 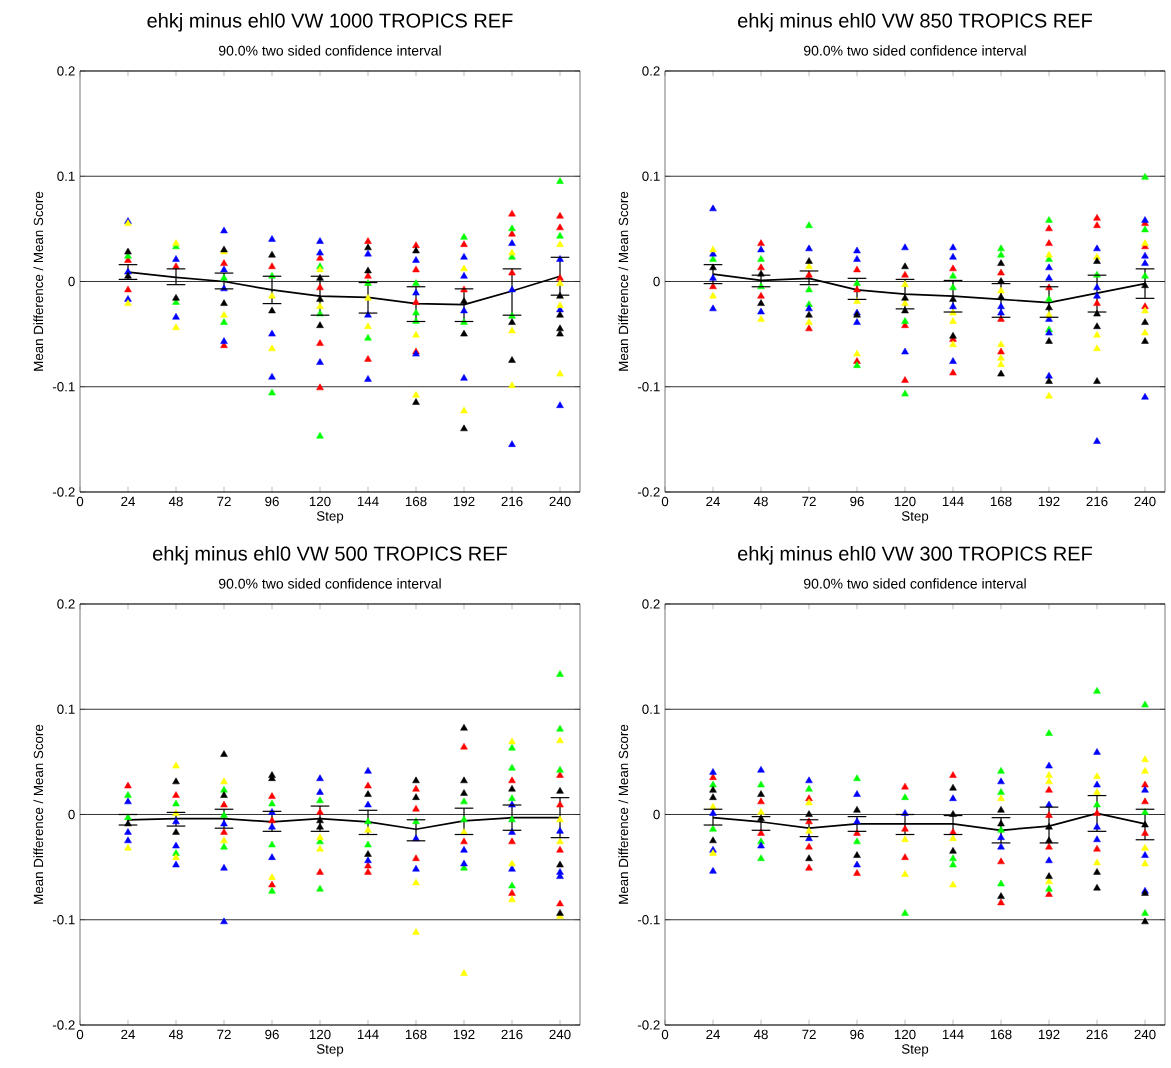 I want to click on chart-title: ehkj minus ehl0 VW 500 TROPICS REF, so click(x=330, y=555).